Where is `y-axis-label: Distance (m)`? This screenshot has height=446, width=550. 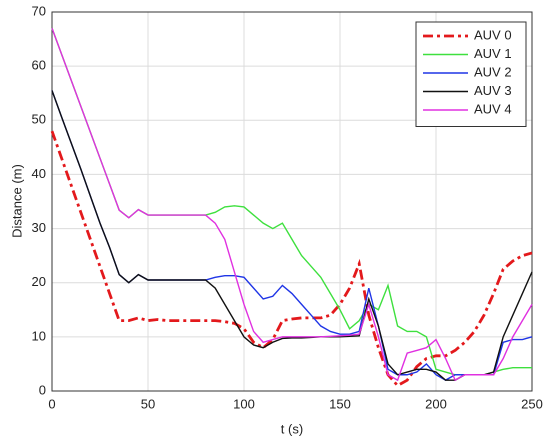
y-axis-label: Distance (m) is located at coordinates (16, 201).